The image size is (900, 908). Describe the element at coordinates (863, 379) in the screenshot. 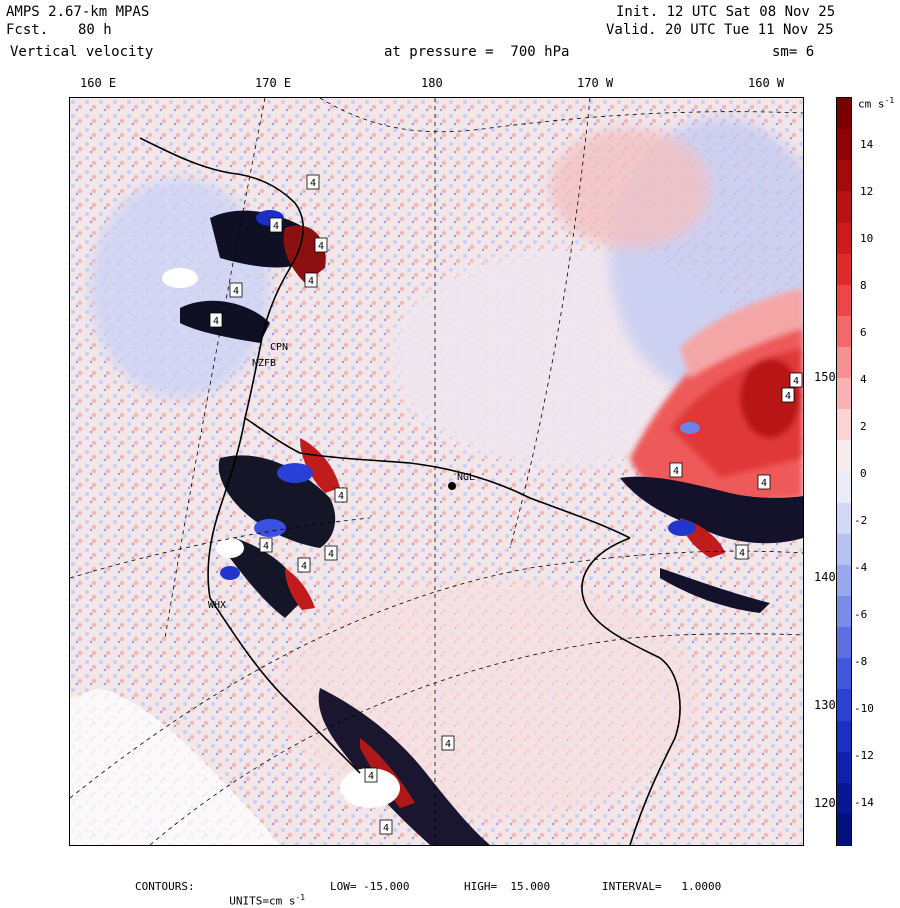

I see `colorbar-tick-label: 4` at that location.